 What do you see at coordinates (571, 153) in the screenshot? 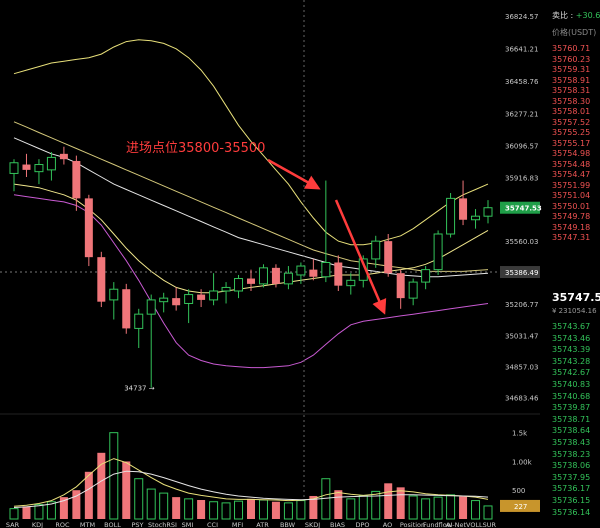
I see `orderbook-ask-price: 35754.98` at bounding box center [571, 153].